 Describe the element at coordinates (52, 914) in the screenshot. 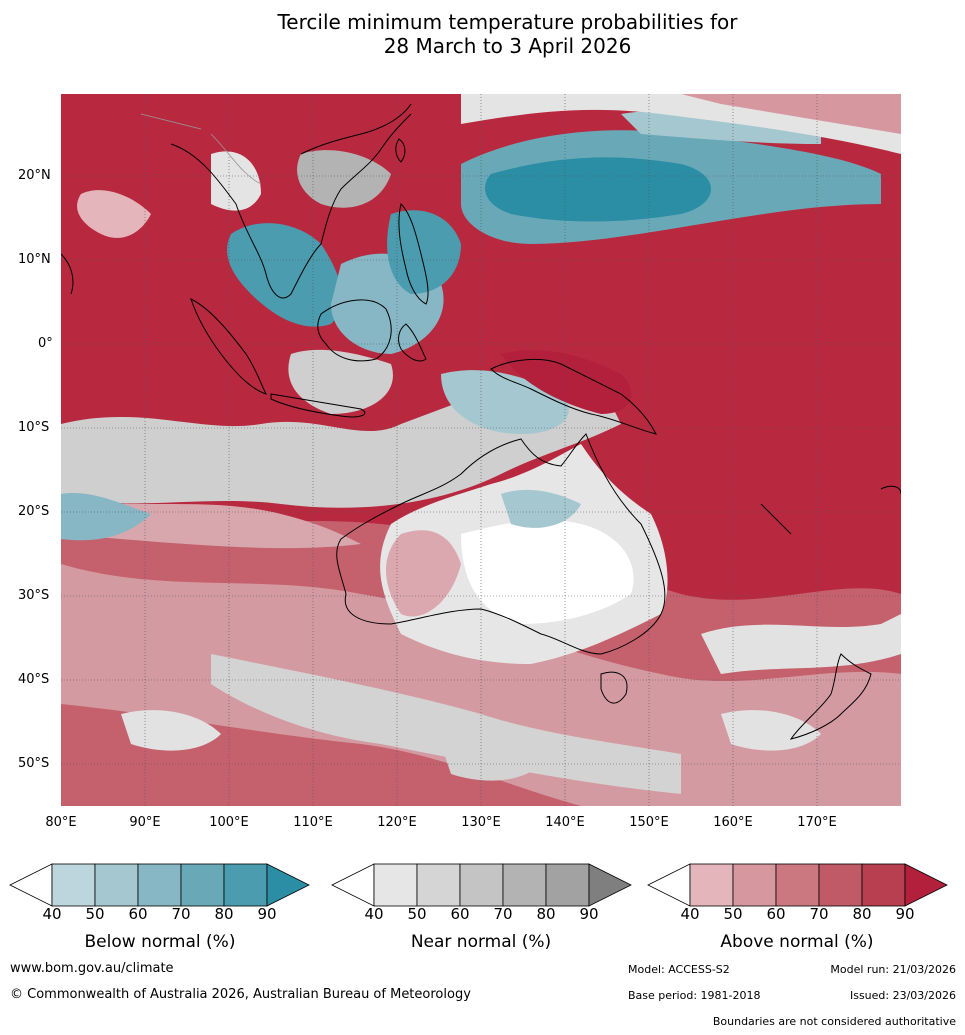

I see `below-tick-40: 40` at that location.